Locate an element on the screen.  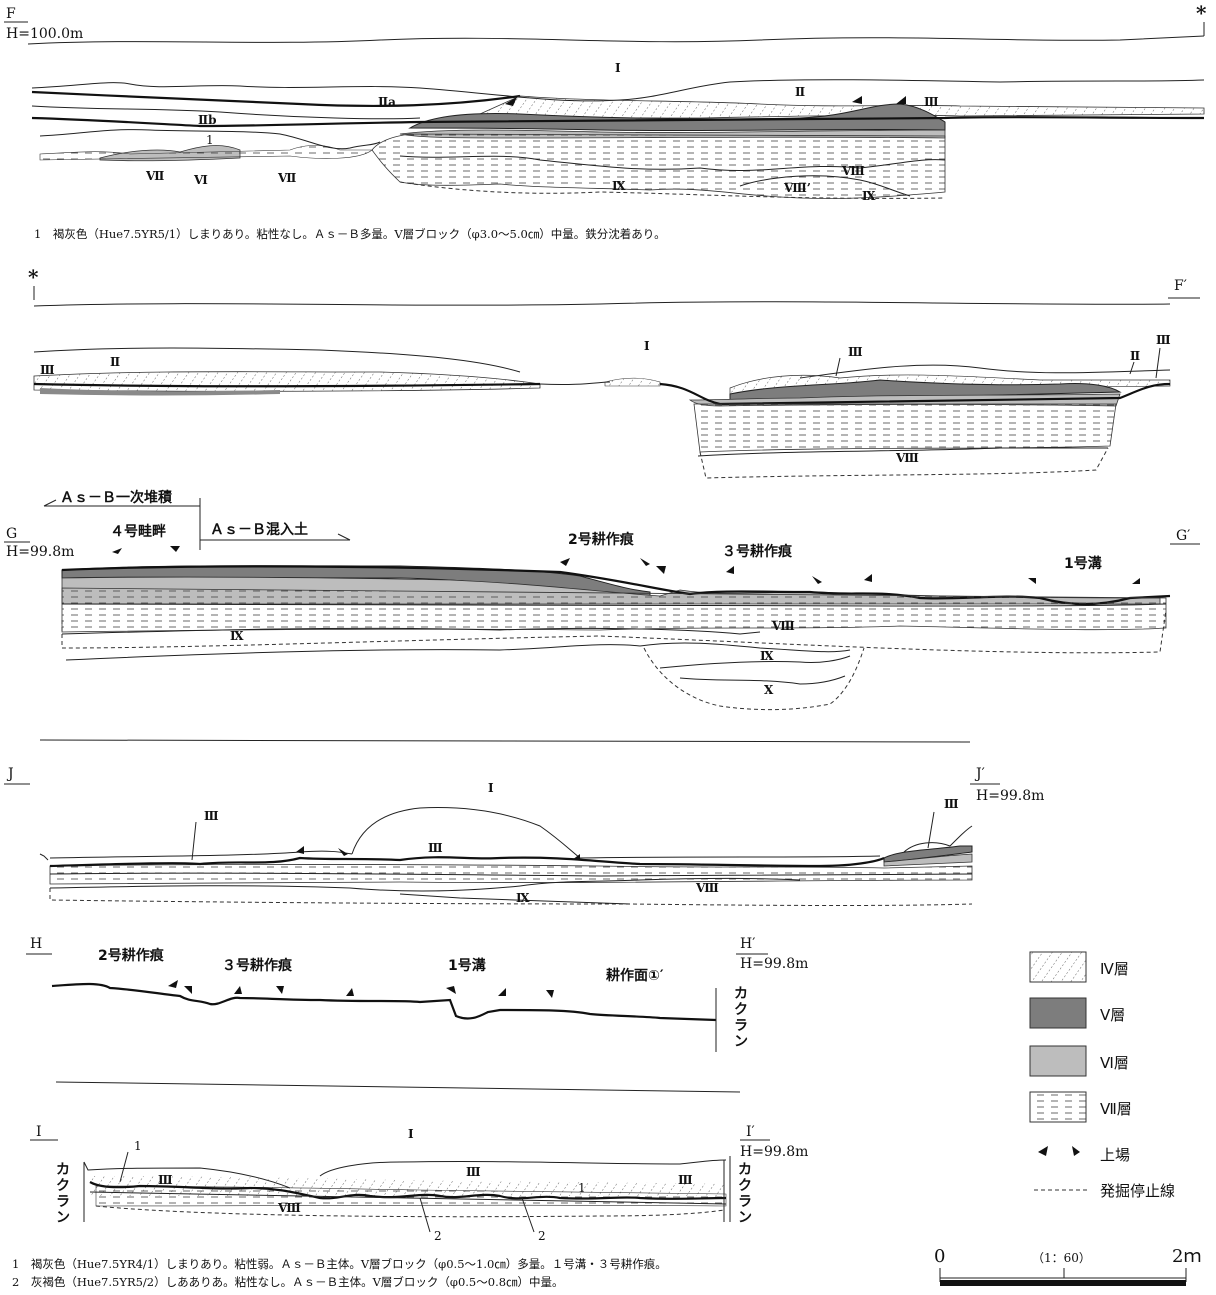
layer-x-label: X is located at coordinates (769, 690).